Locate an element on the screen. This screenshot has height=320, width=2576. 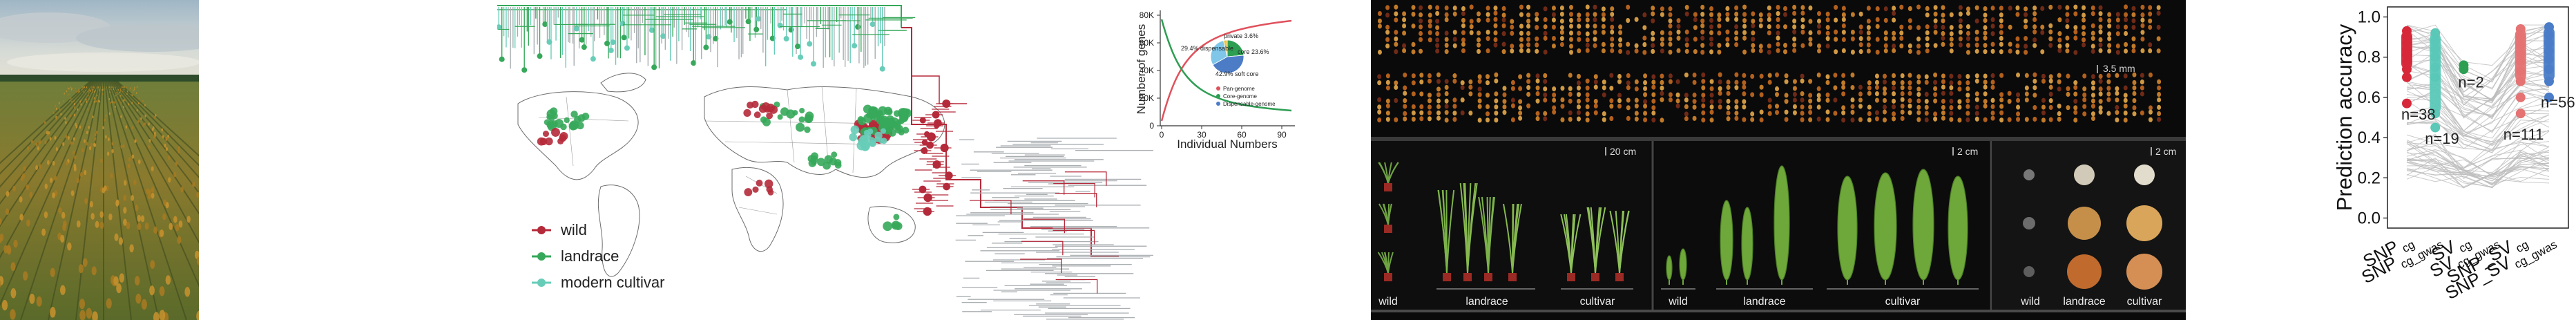
plants-subpanel: 20 cm wild landrace cultivar is located at coordinates (1512, 225).